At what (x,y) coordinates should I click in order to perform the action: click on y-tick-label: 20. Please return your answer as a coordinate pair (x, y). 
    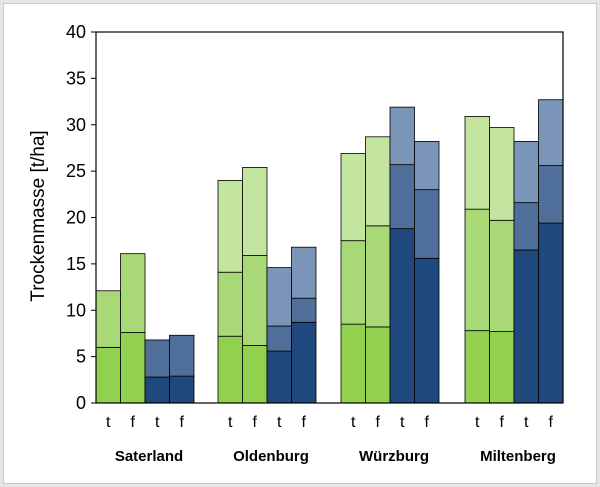
    Looking at the image, I should click on (76, 218).